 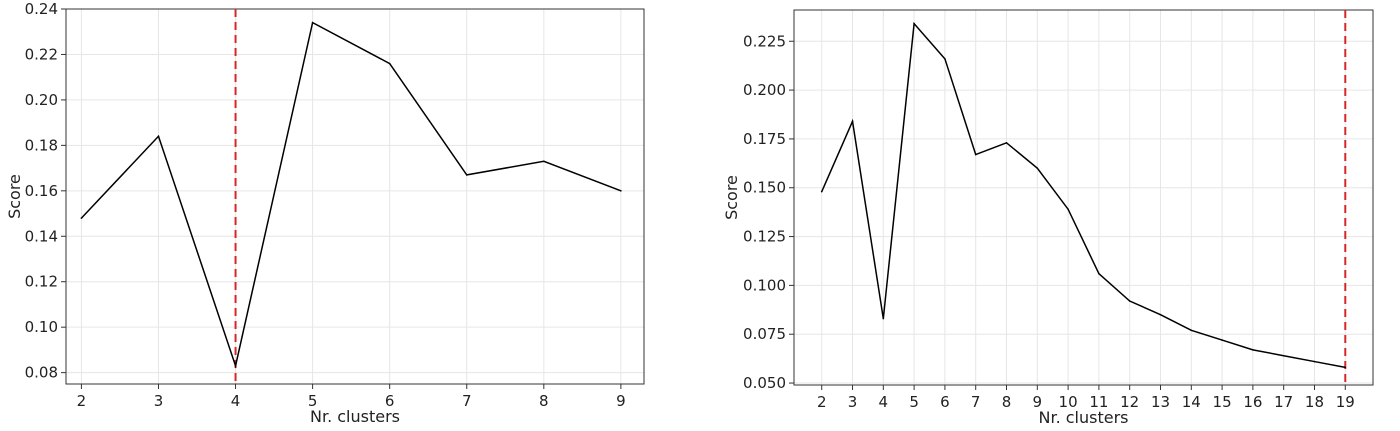 I want to click on x-tick-label: 16, so click(x=1252, y=402).